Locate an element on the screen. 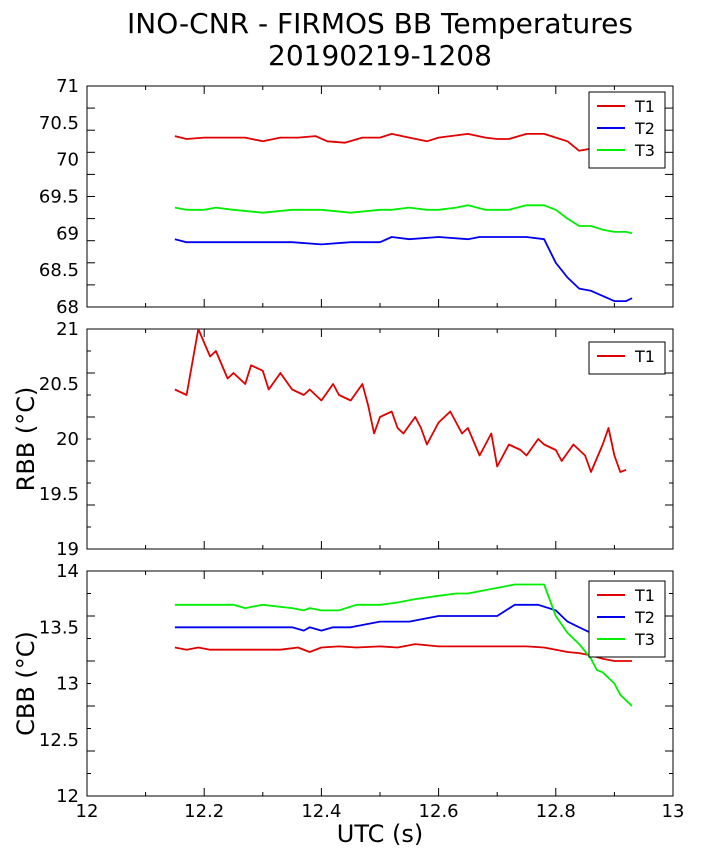 The image size is (708, 850). y-tick-label: 21 is located at coordinates (67, 329).